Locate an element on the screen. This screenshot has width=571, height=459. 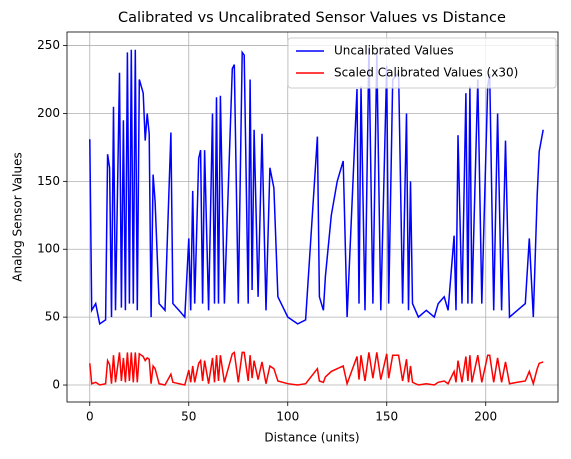
x-tick-label: 50 is located at coordinates (188, 417).